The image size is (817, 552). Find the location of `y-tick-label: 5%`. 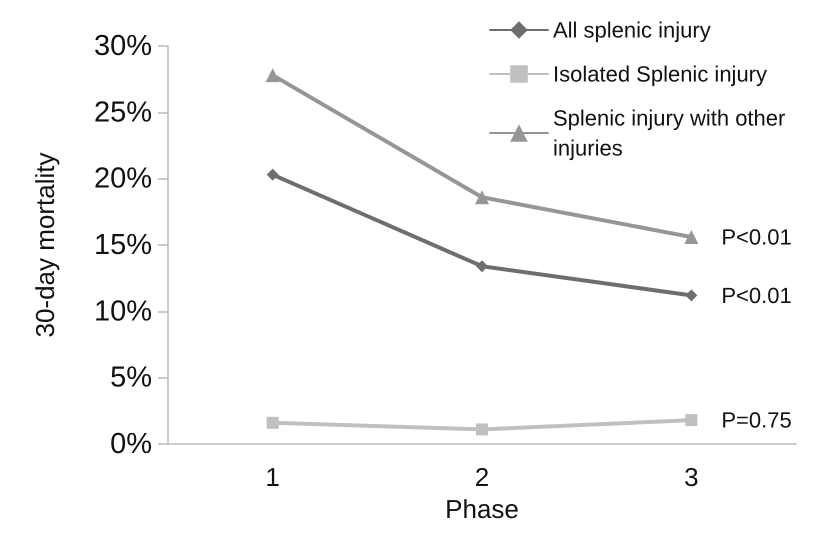

y-tick-label: 5% is located at coordinates (131, 378).